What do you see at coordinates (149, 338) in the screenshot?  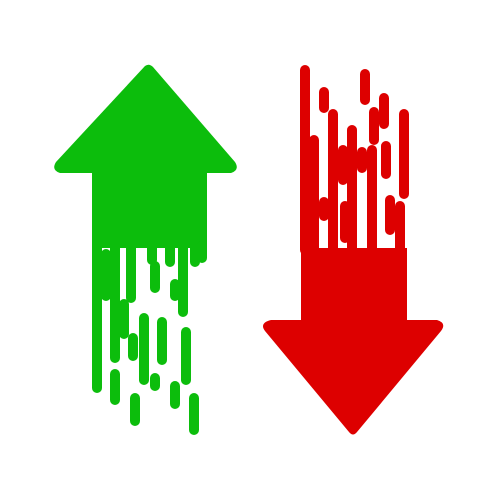 I see `up-arrow-streaks` at bounding box center [149, 338].